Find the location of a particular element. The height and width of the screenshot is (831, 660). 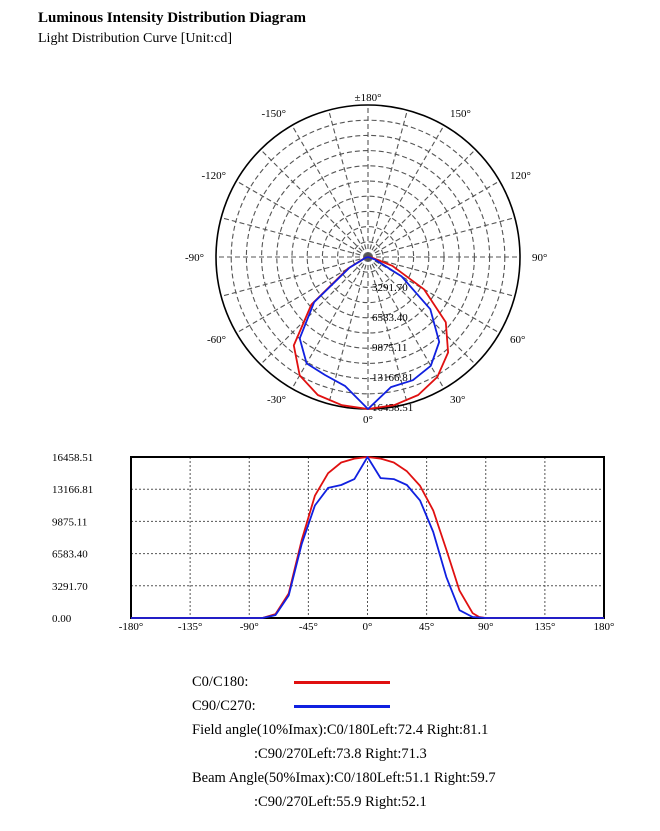

legend-swatch-c0 is located at coordinates (342, 682).